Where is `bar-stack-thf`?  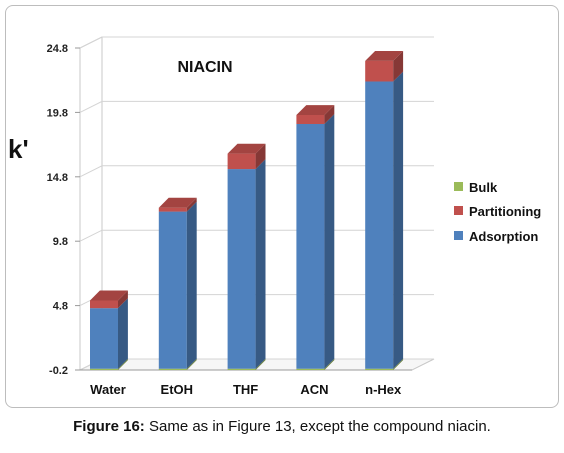
bar-stack-thf is located at coordinates (246, 256).